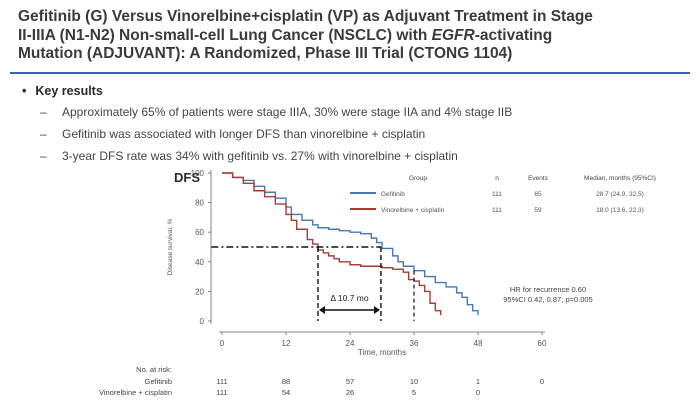 Image resolution: width=700 pixels, height=420 pixels. What do you see at coordinates (286, 381) in the screenshot?
I see `risk-count: 88` at bounding box center [286, 381].